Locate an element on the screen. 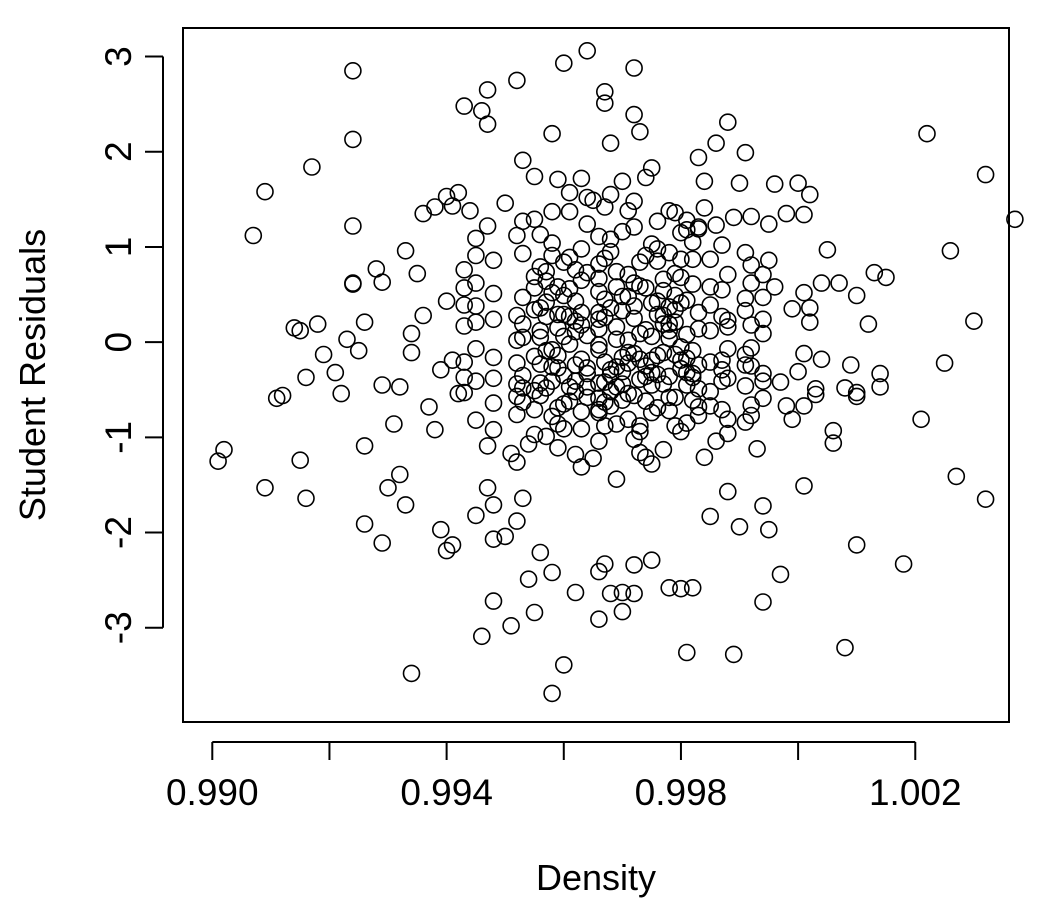  y-tick-label: -3 is located at coordinates (118, 627).